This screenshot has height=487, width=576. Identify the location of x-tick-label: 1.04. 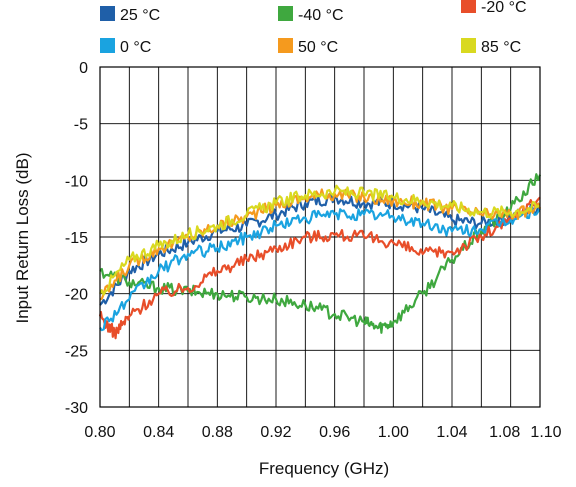
(451, 432).